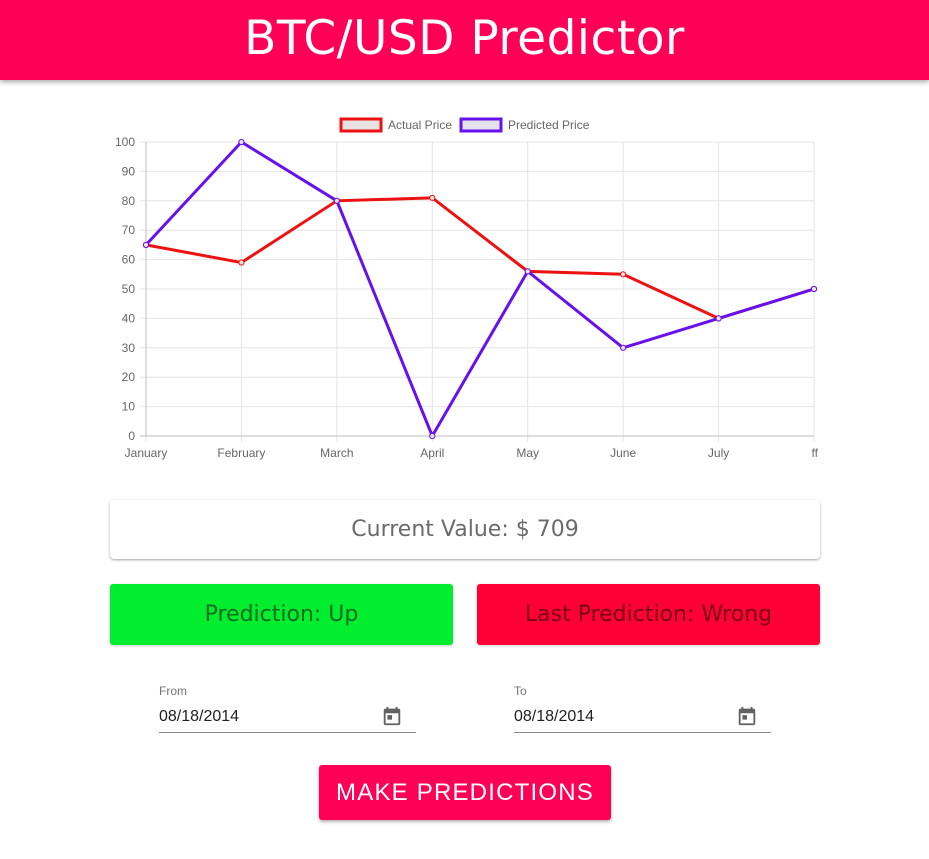  I want to click on y-tick-label: 20, so click(129, 377).